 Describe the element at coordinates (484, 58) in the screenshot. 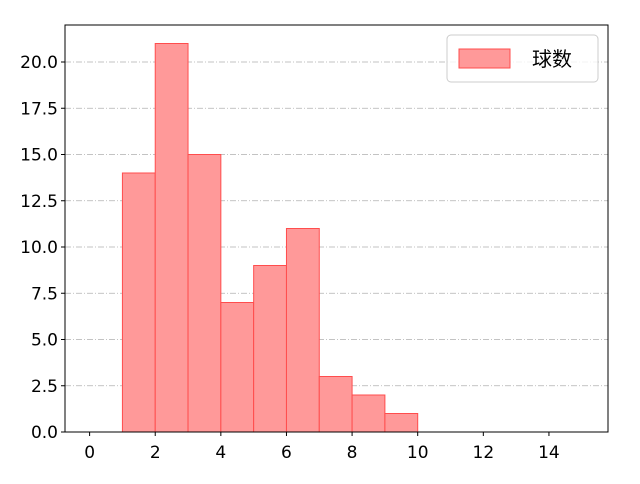

I see `legend-swatch` at that location.